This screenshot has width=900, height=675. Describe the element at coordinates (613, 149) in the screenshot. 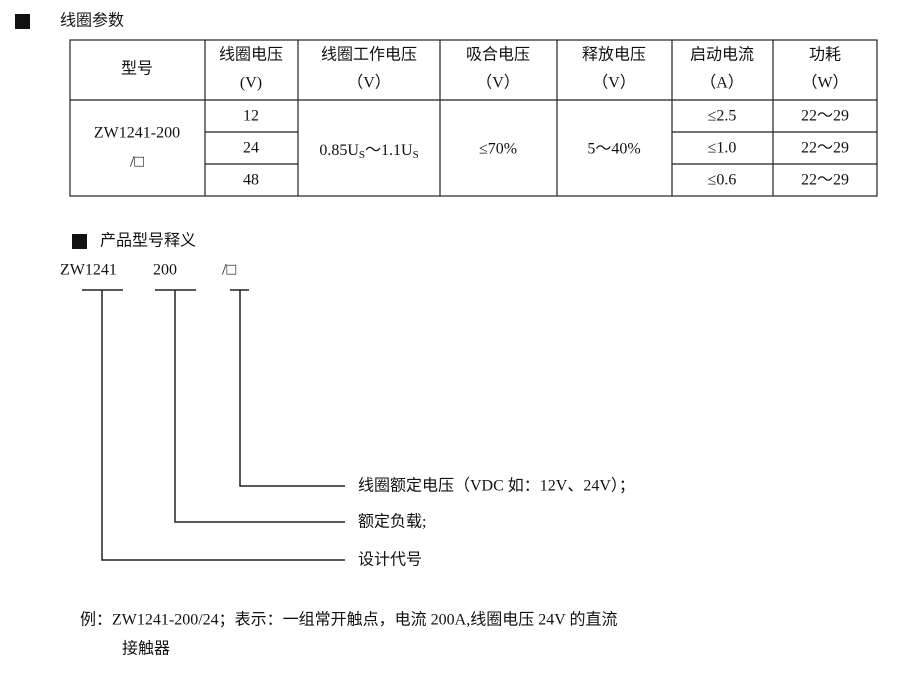

I see `release-voltage: 5～40%` at that location.